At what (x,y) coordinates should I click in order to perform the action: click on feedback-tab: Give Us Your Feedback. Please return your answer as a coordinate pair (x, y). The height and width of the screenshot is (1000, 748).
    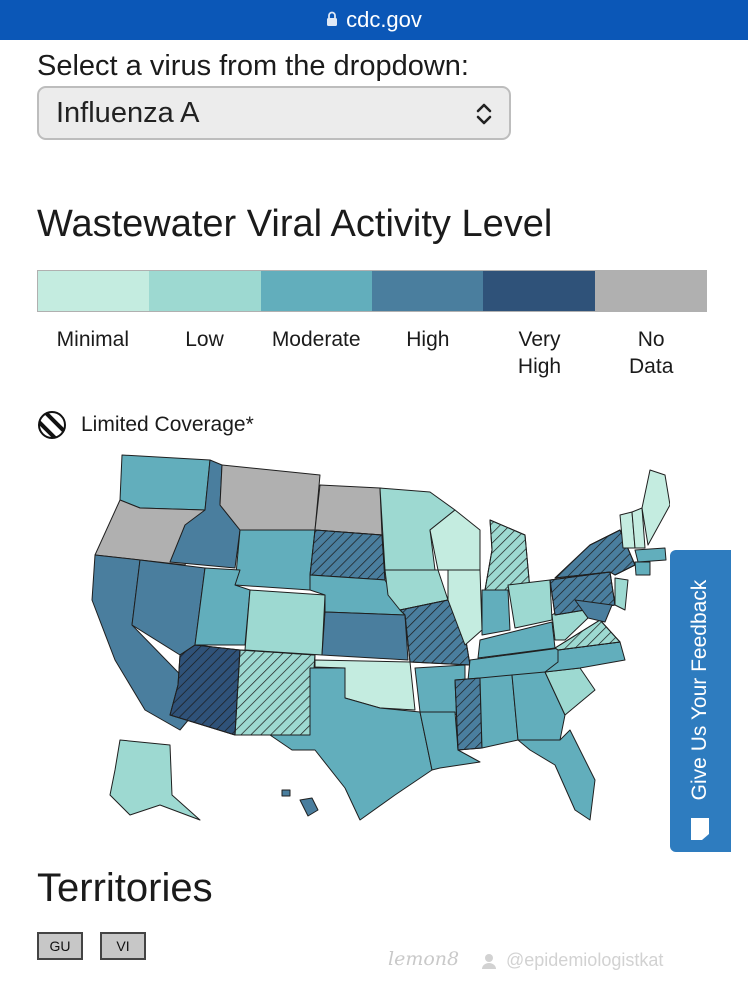
    Looking at the image, I should click on (700, 701).